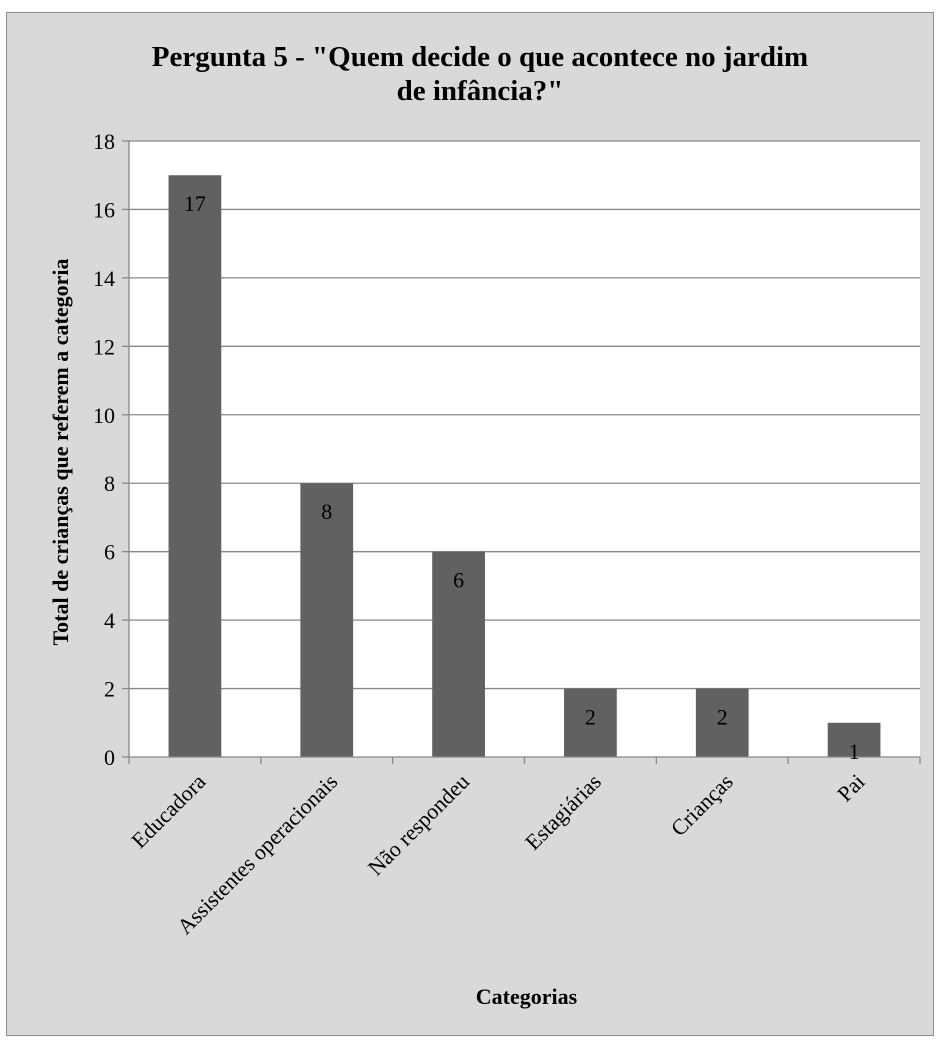 Image resolution: width=941 pixels, height=1042 pixels. What do you see at coordinates (702, 805) in the screenshot?
I see `x-tick-label: Crianças` at bounding box center [702, 805].